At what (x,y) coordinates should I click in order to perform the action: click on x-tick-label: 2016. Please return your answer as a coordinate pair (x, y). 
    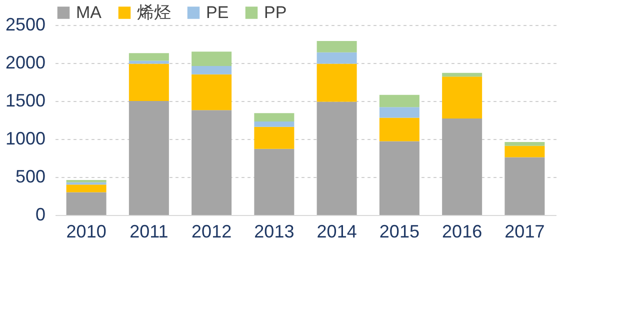
    Looking at the image, I should click on (462, 232).